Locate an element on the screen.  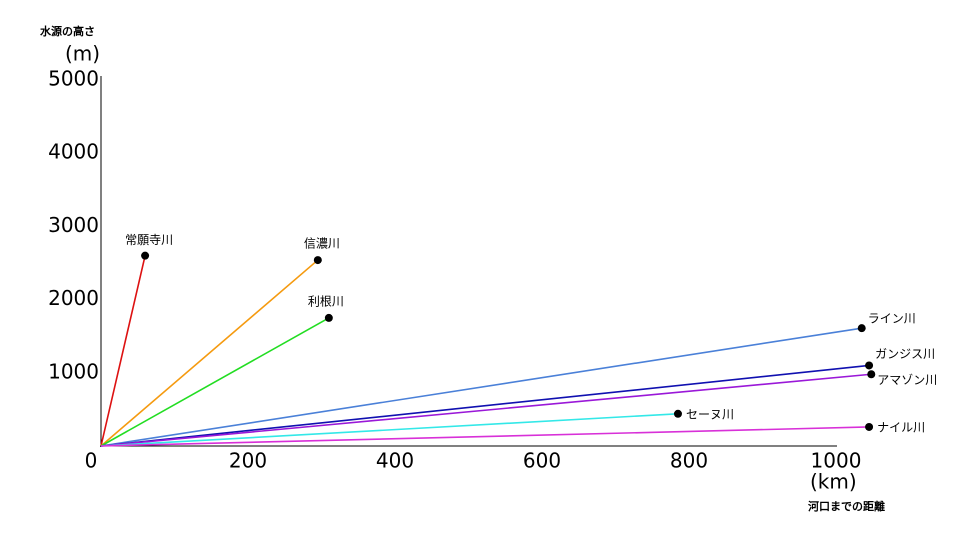
y-axis-label: 水源の高さ is located at coordinates (67, 31).